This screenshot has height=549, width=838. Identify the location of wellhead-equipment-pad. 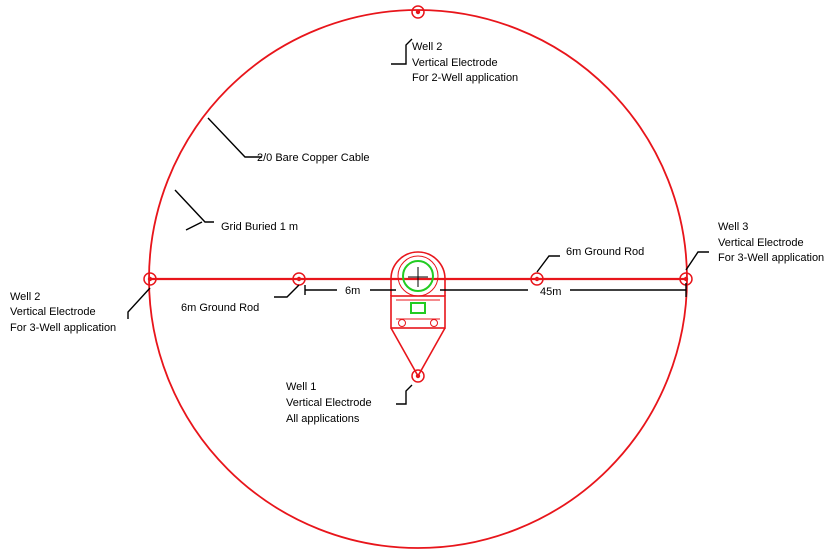
(418, 314).